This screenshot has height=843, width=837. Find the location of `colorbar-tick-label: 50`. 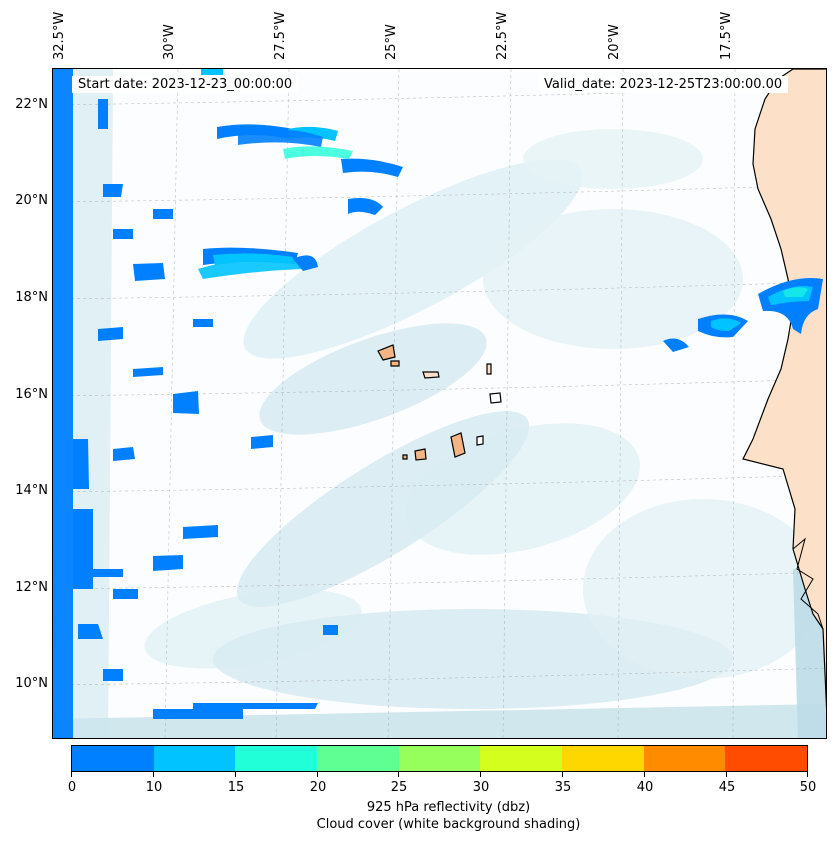

colorbar-tick-label: 50 is located at coordinates (808, 787).